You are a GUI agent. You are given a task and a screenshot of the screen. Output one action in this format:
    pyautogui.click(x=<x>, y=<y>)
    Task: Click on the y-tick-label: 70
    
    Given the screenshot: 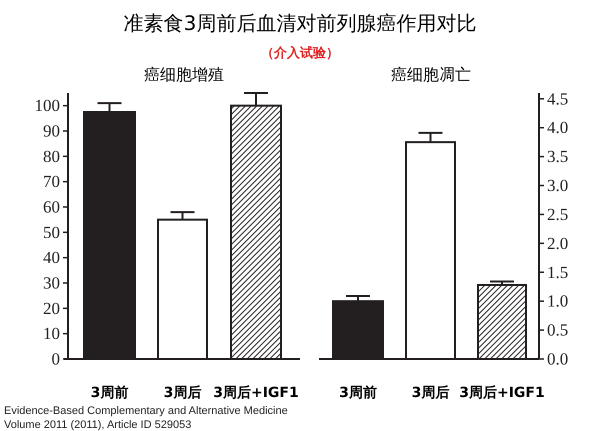 What is the action you would take?
    pyautogui.click(x=51, y=182)
    